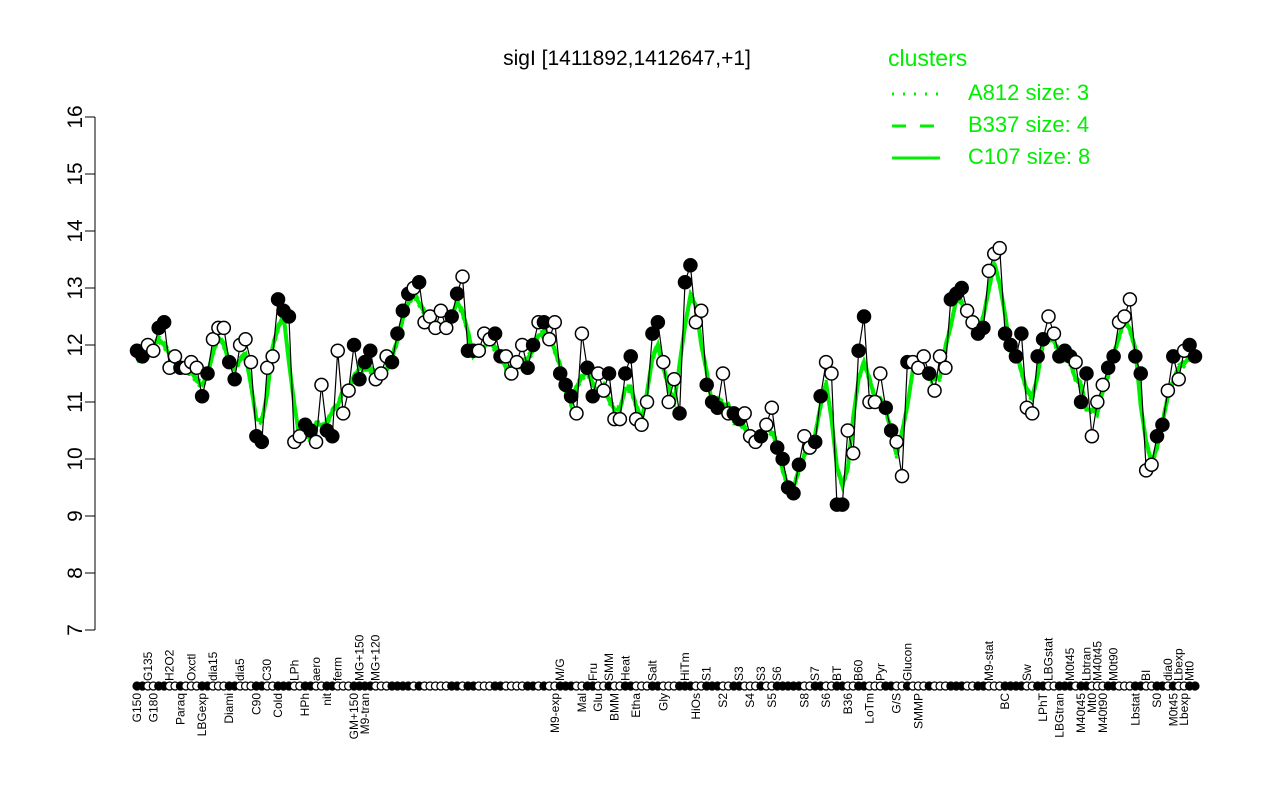 The width and height of the screenshot is (1280, 800). What do you see at coordinates (625, 668) in the screenshot?
I see `x-tick-label: Heat` at bounding box center [625, 668].